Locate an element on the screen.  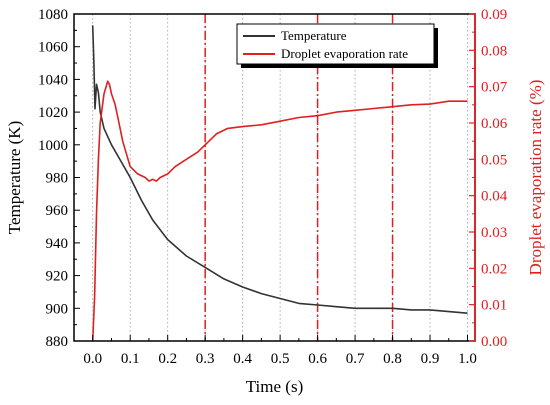
y-left-tick-label-9: 1060 is located at coordinates (53, 48).